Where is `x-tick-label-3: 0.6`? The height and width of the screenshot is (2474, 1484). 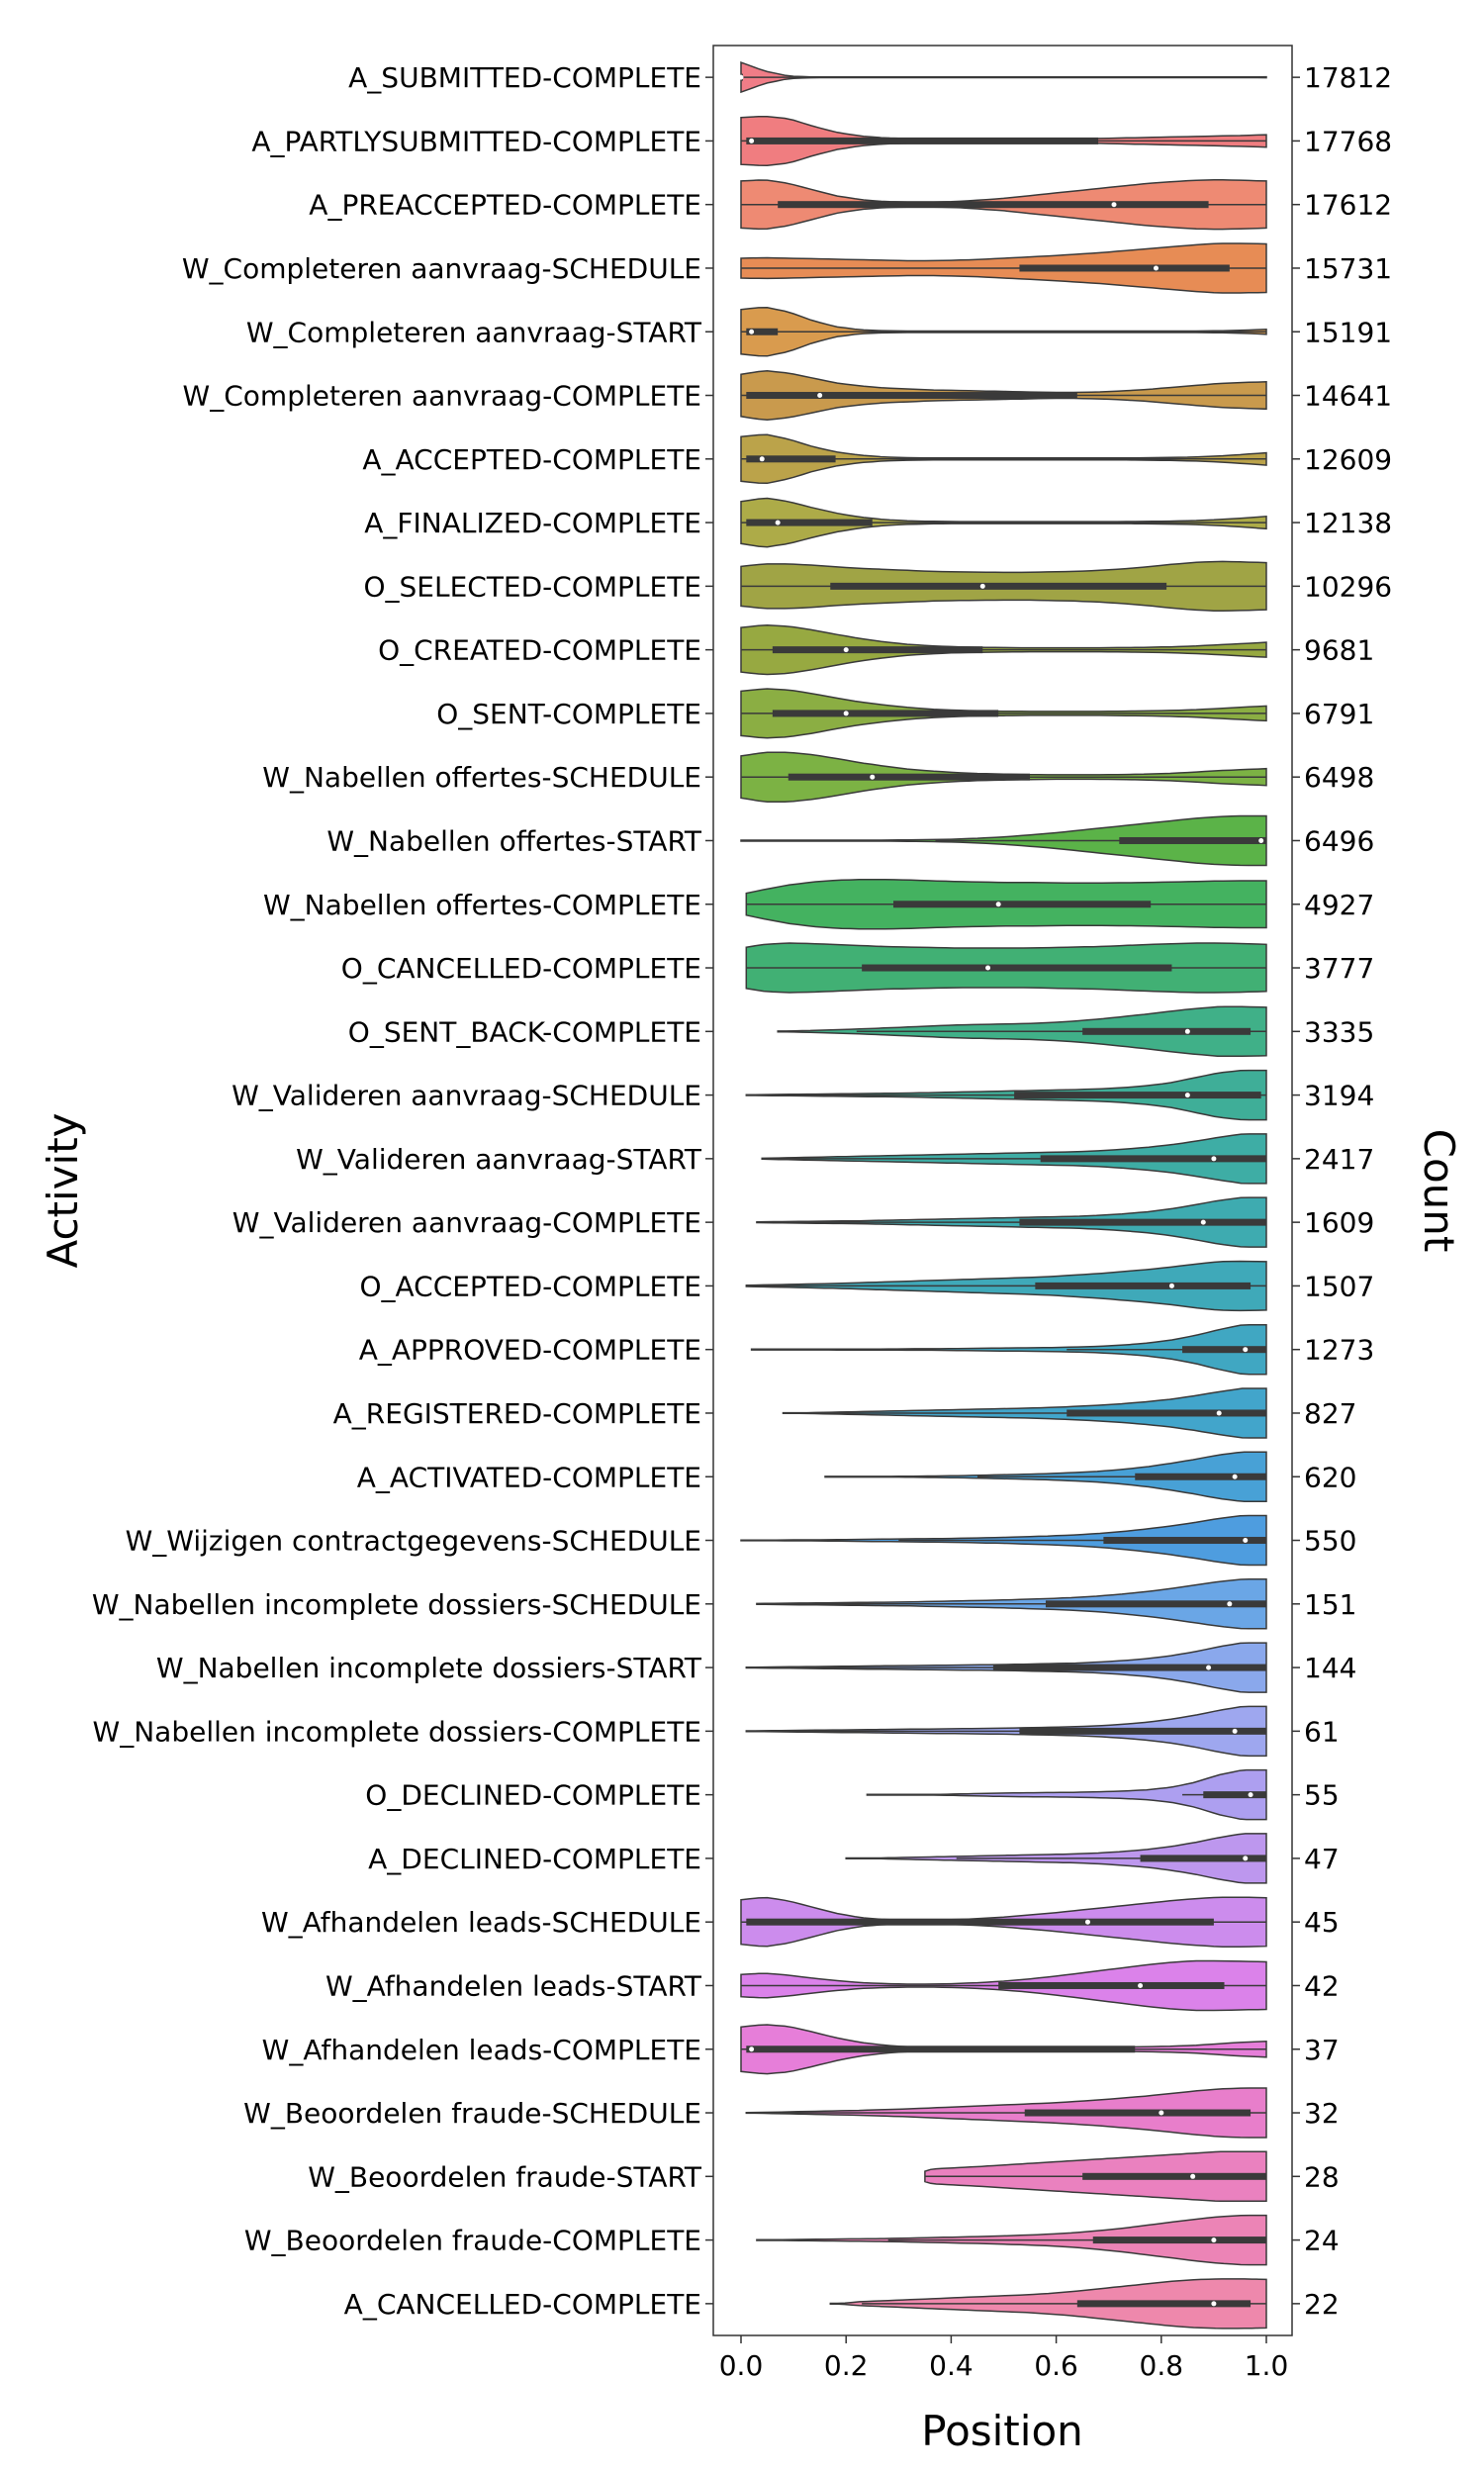 x-tick-label-3: 0.6 is located at coordinates (1056, 2366).